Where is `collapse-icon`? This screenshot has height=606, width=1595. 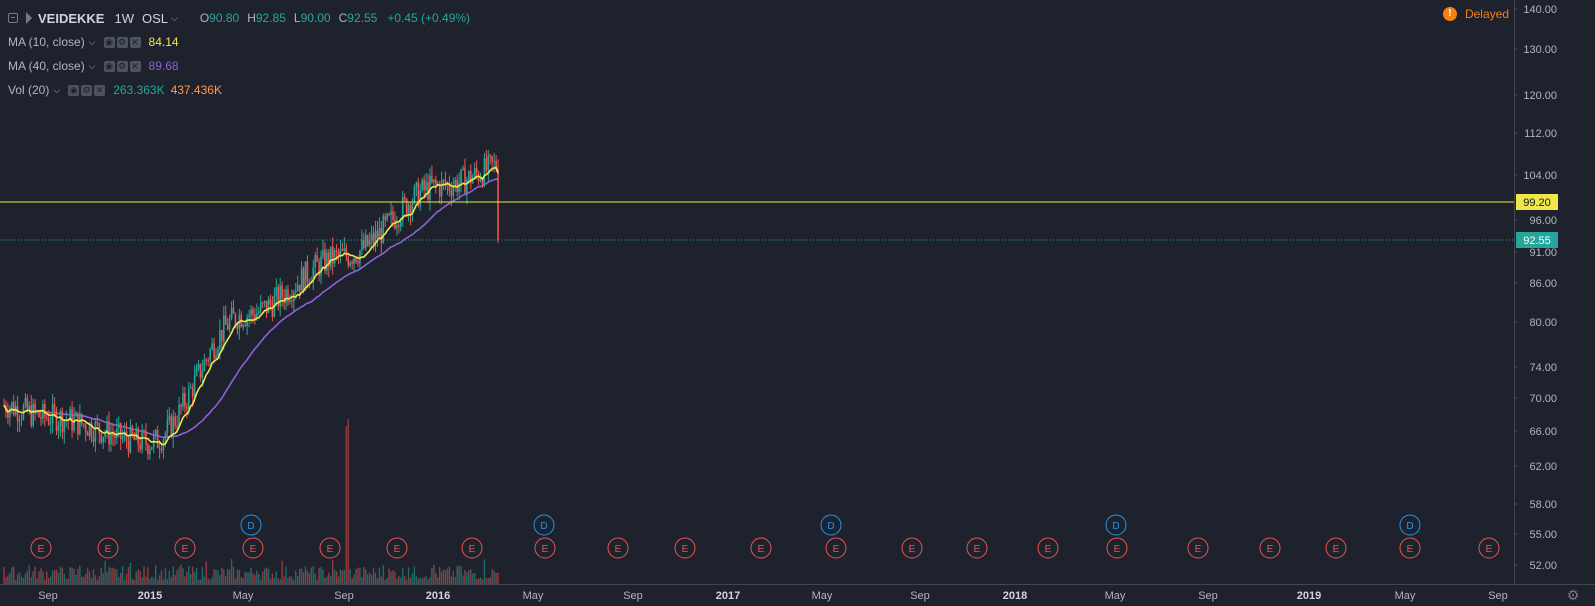
collapse-icon is located at coordinates (13, 18).